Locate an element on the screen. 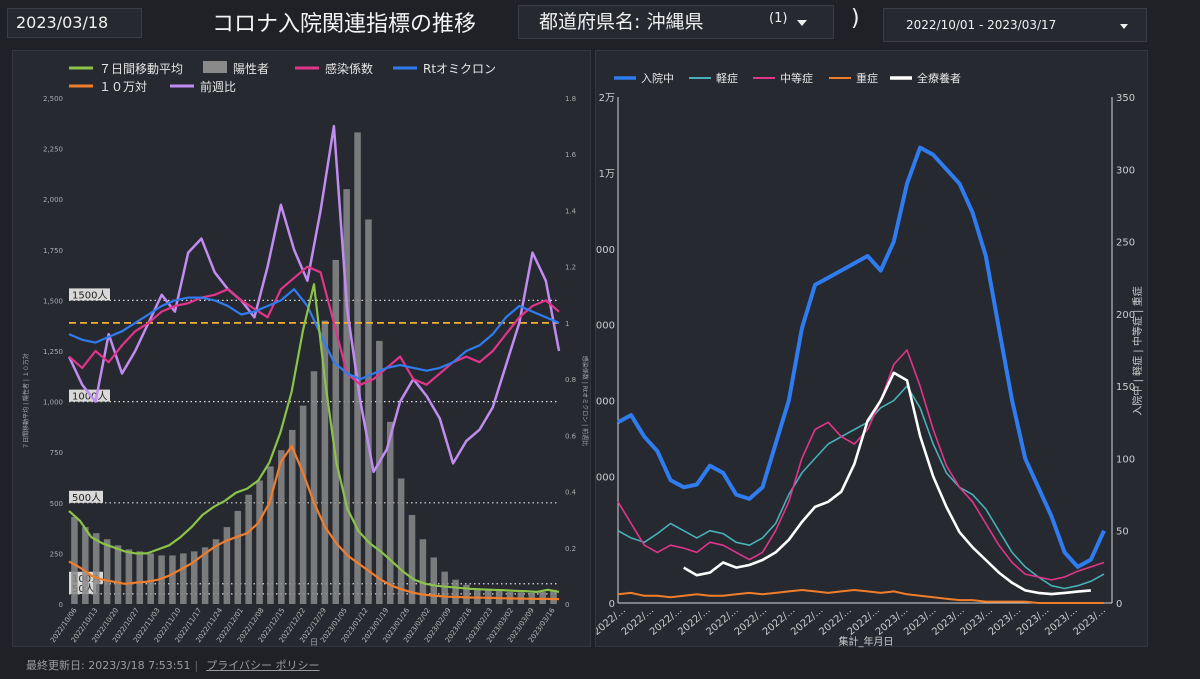 The width and height of the screenshot is (1200, 679). y-tick-right: 0.2 is located at coordinates (570, 549).